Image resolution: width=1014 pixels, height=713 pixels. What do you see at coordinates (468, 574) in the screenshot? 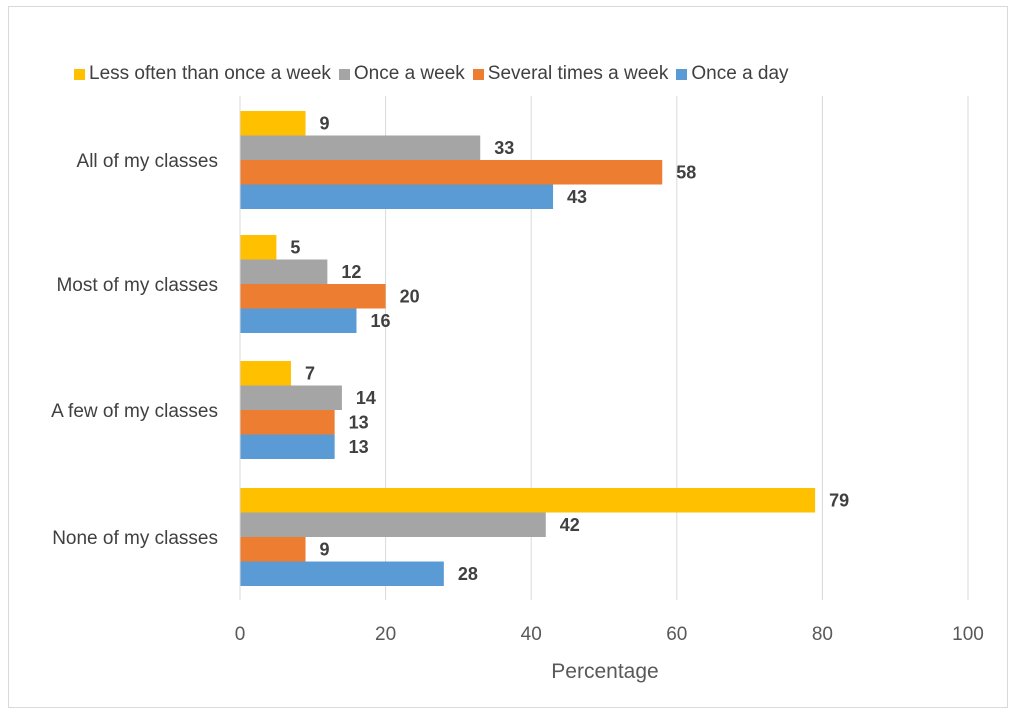
I see `data-label: 28` at bounding box center [468, 574].